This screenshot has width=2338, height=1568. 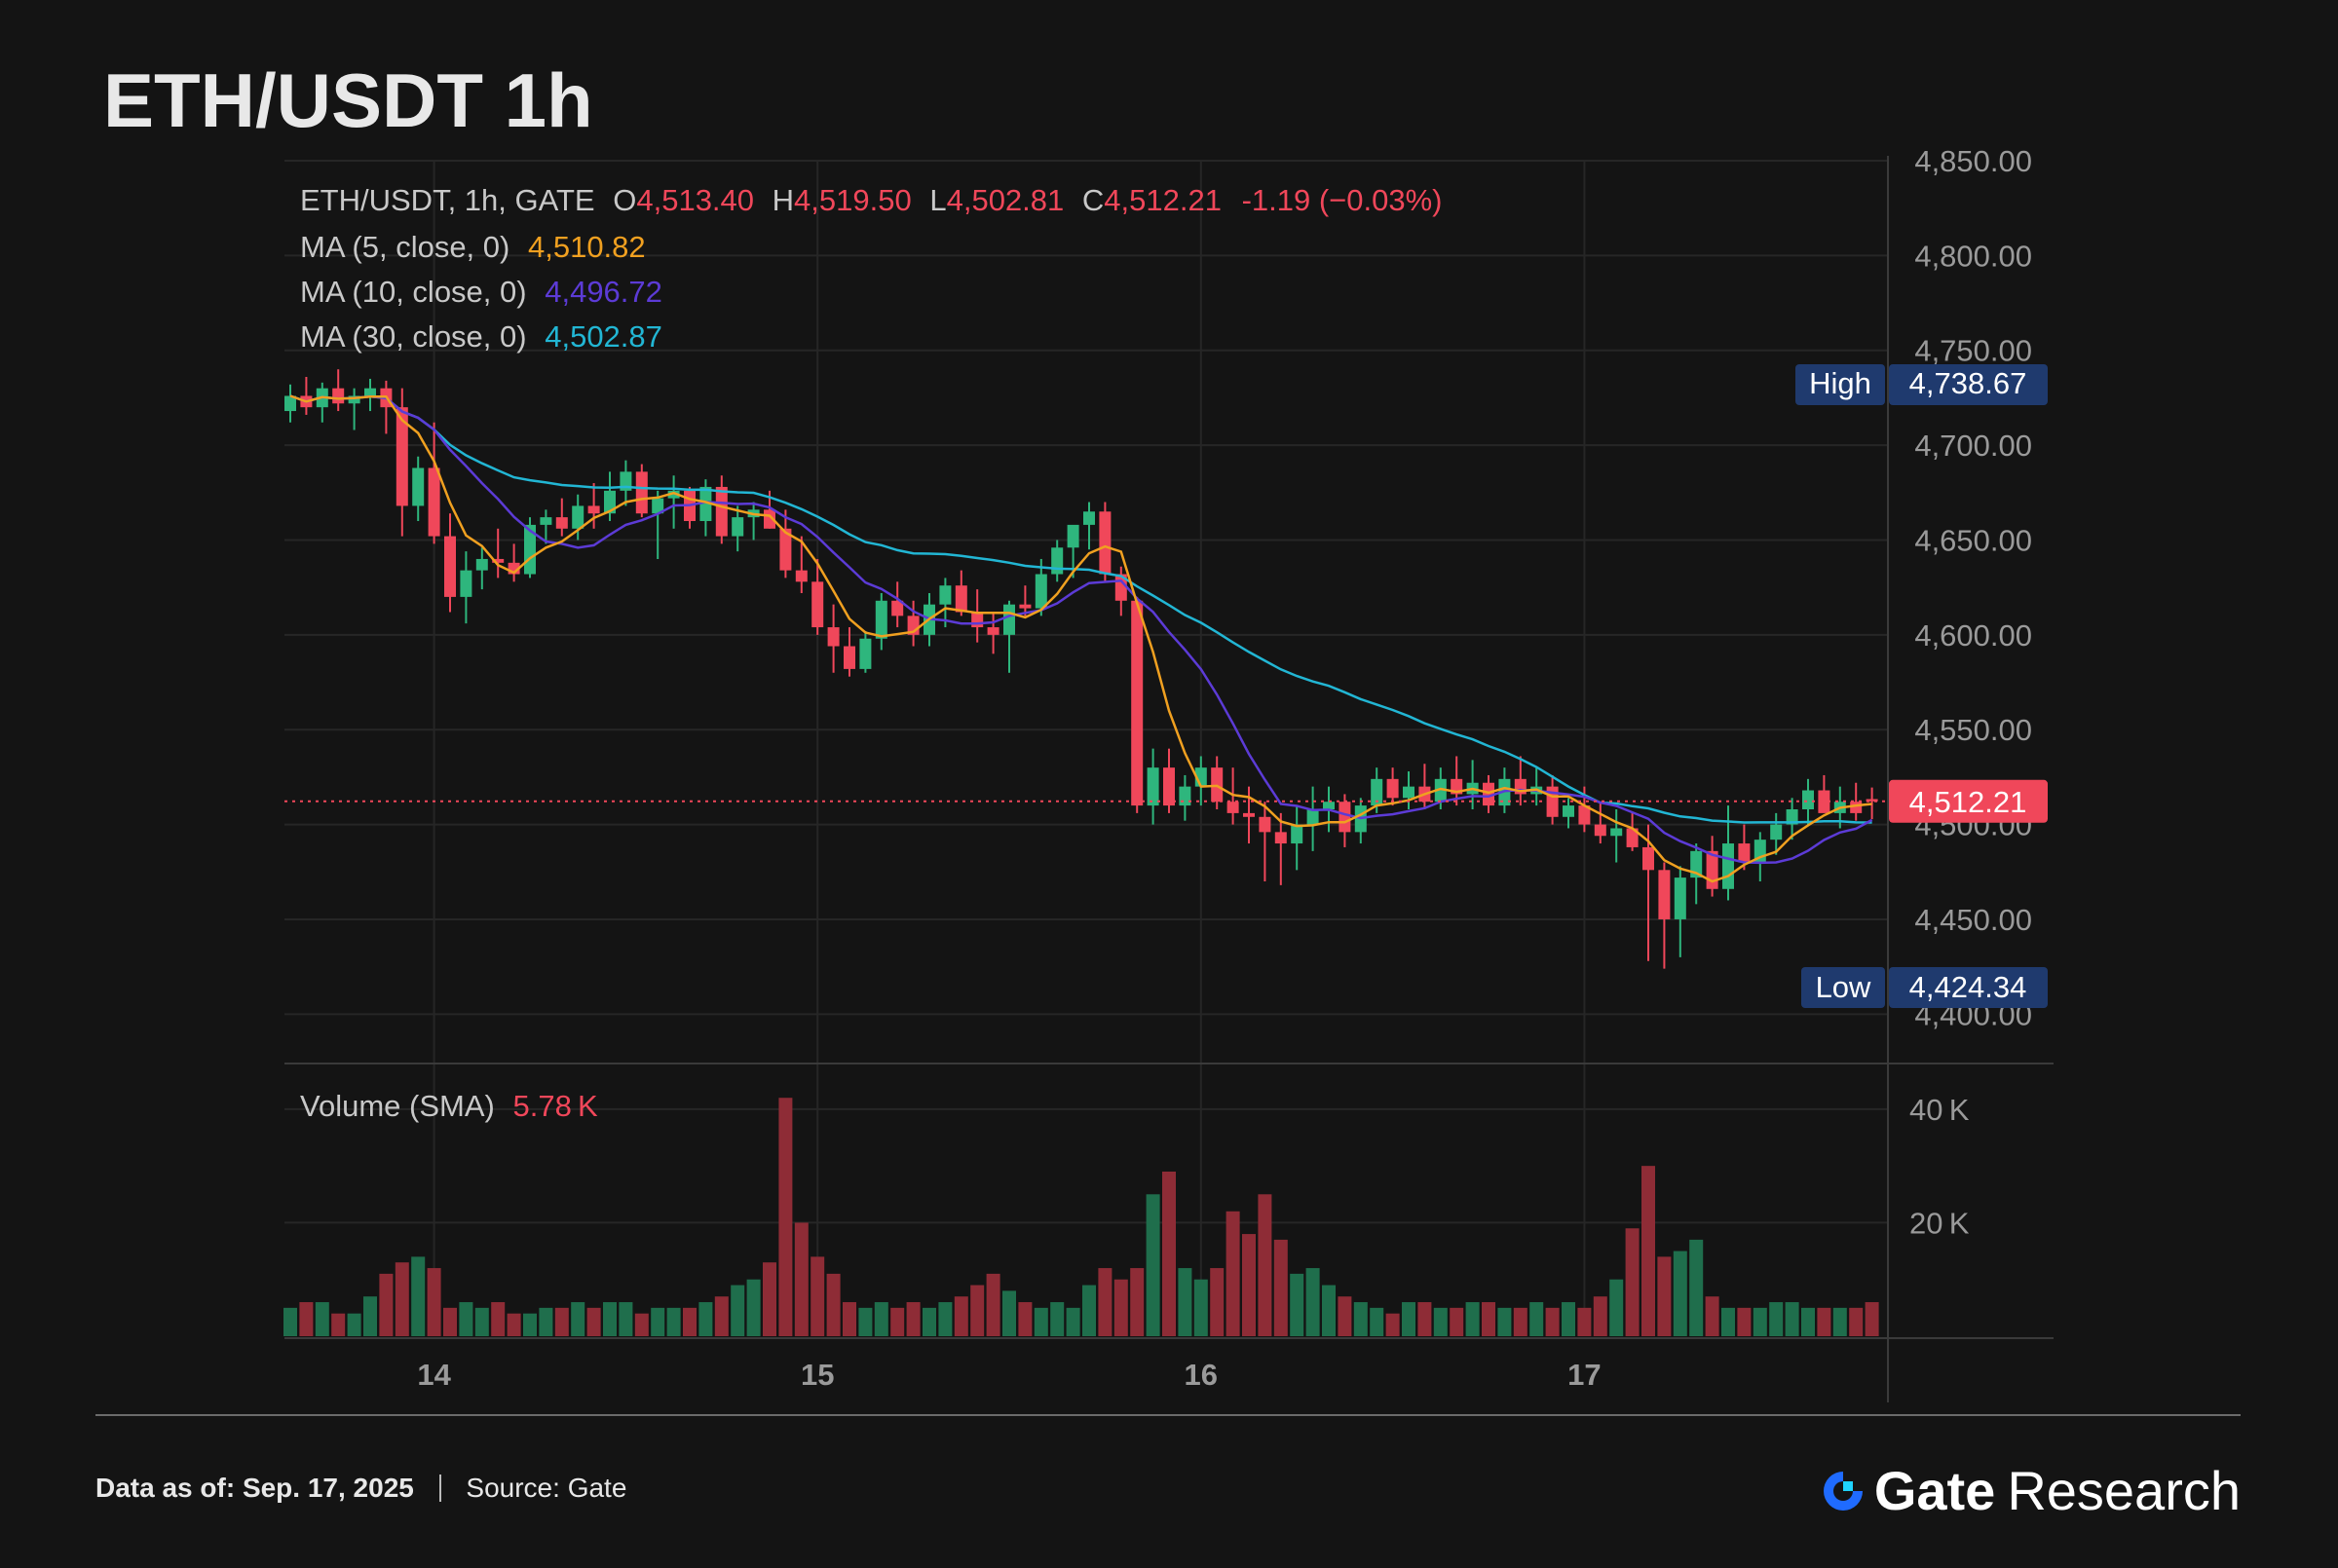 I want to click on price-tick-label: 4,850.00, so click(x=1973, y=161).